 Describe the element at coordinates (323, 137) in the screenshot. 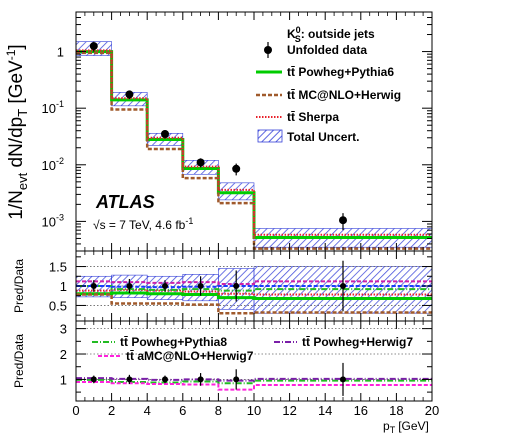

I see `legend-total-uncert-label: Total Uncert.` at that location.